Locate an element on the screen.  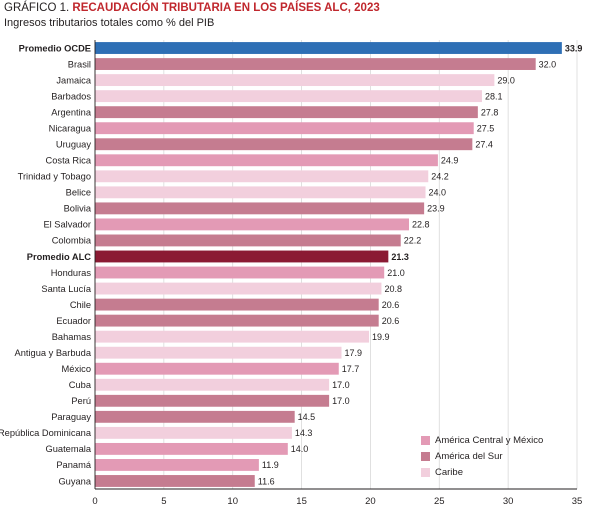
value-label: 14.0 is located at coordinates (300, 449).